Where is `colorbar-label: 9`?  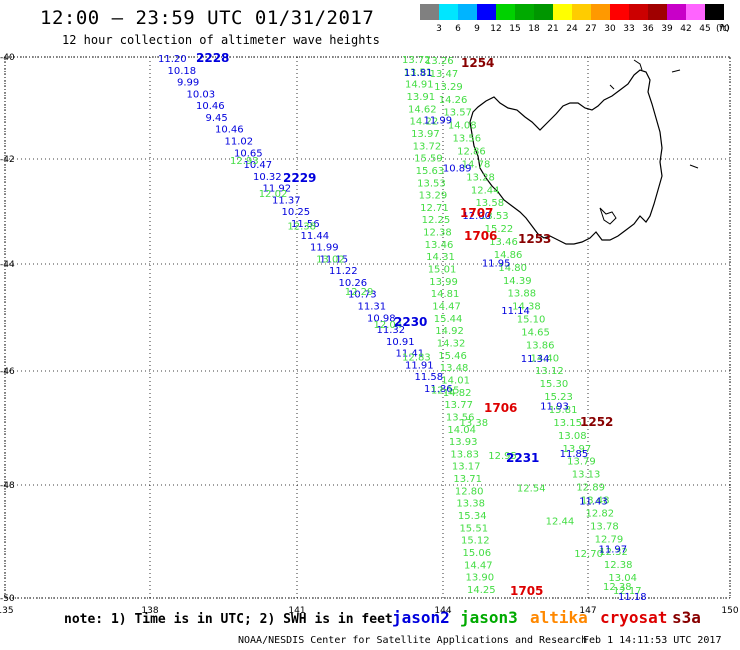
colorbar-label: 9 is located at coordinates (477, 29).